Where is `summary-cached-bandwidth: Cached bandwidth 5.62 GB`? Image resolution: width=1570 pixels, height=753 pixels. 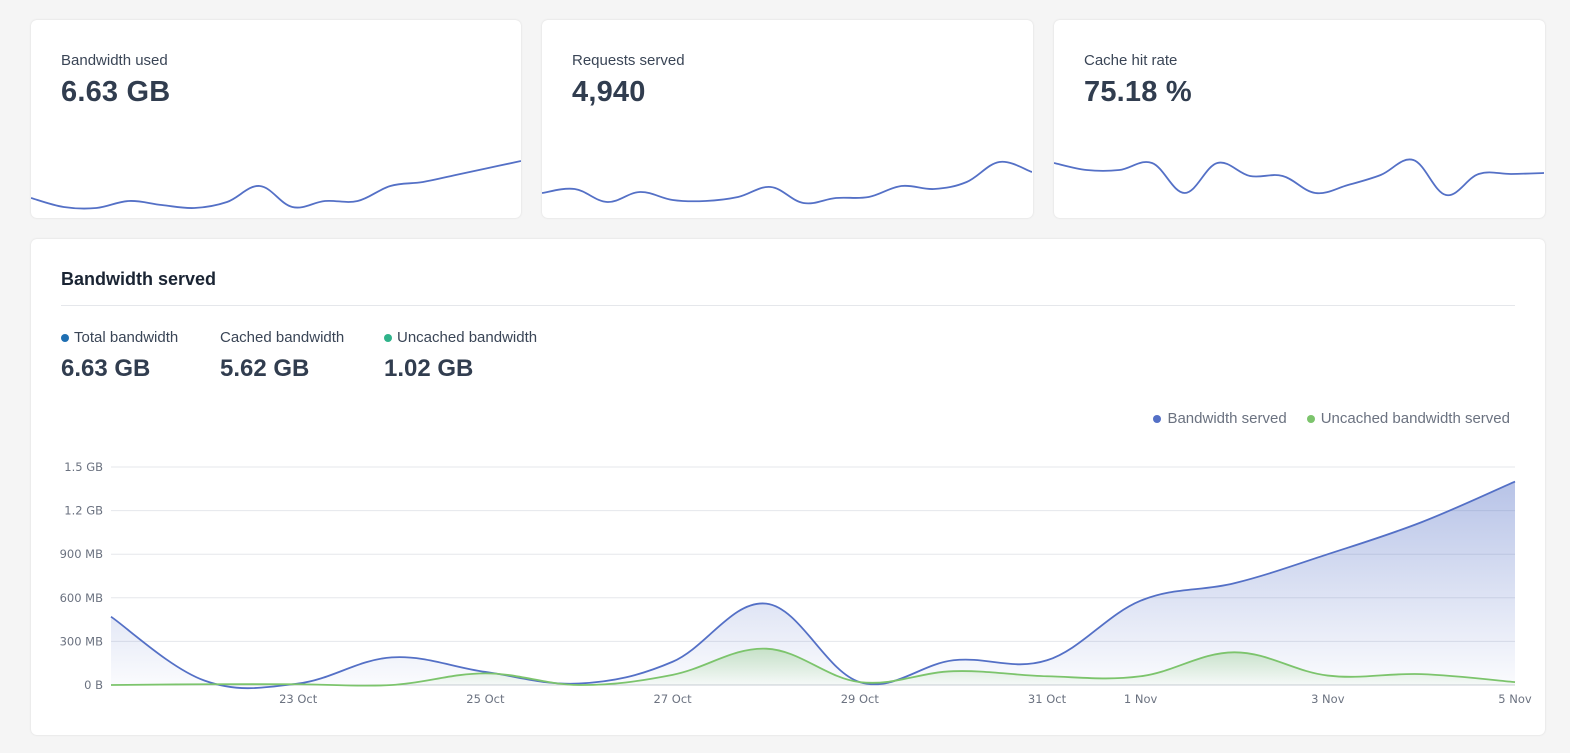 summary-cached-bandwidth: Cached bandwidth 5.62 GB is located at coordinates (282, 356).